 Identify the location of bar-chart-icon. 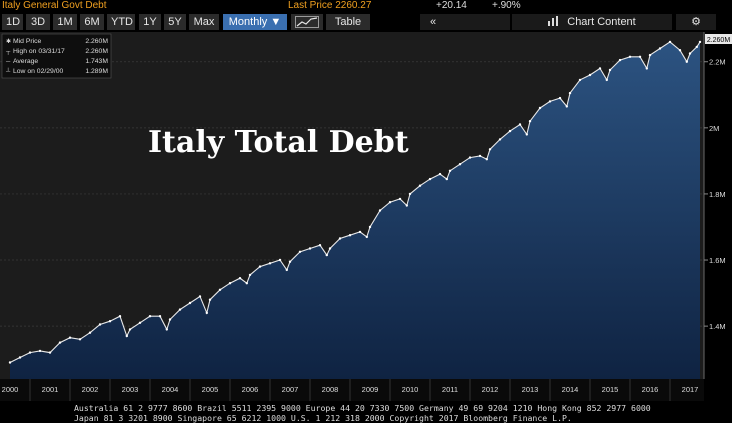
(553, 21).